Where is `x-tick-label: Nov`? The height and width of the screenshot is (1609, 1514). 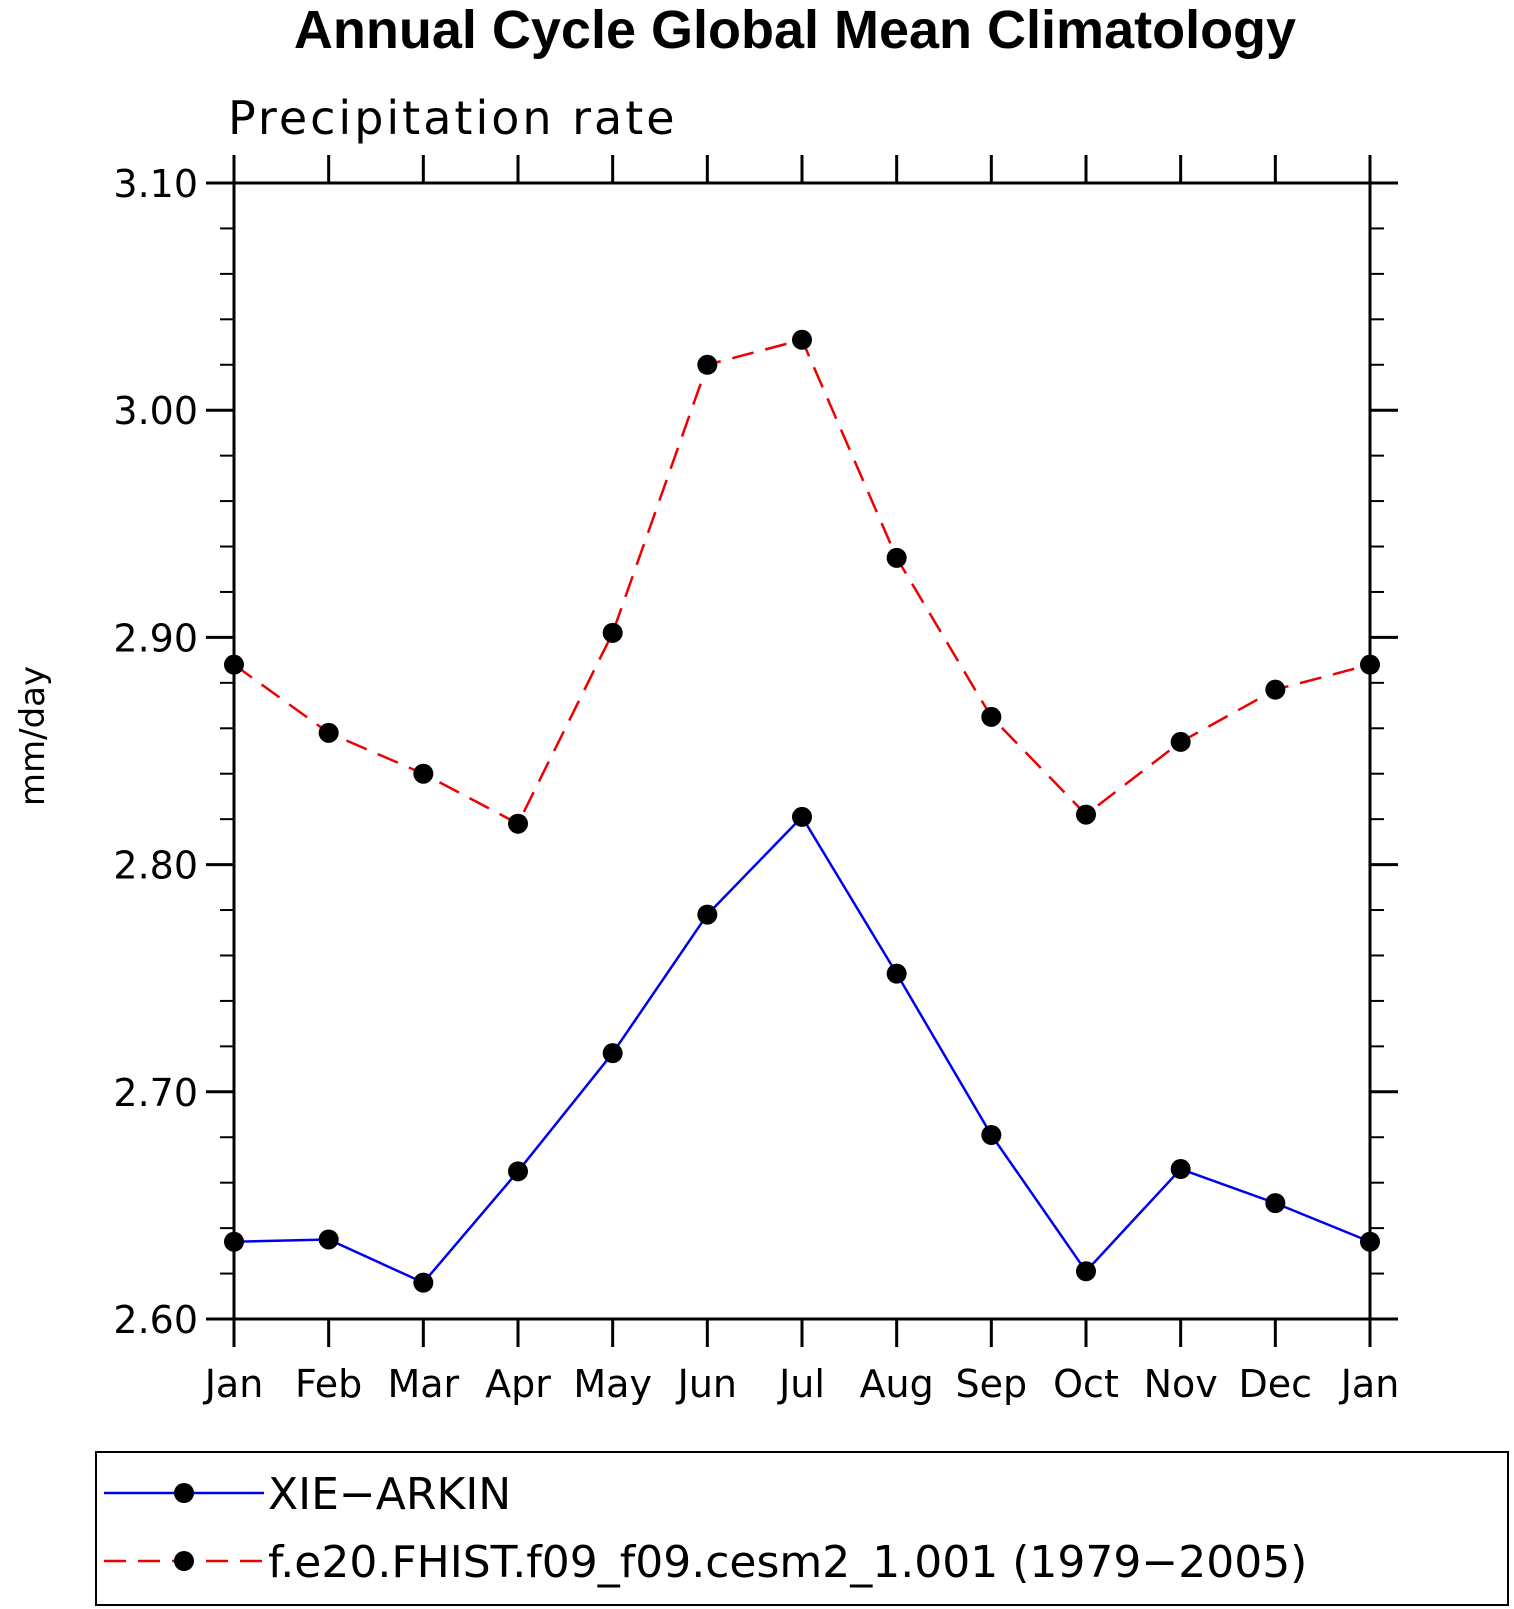 x-tick-label: Nov is located at coordinates (1181, 1384).